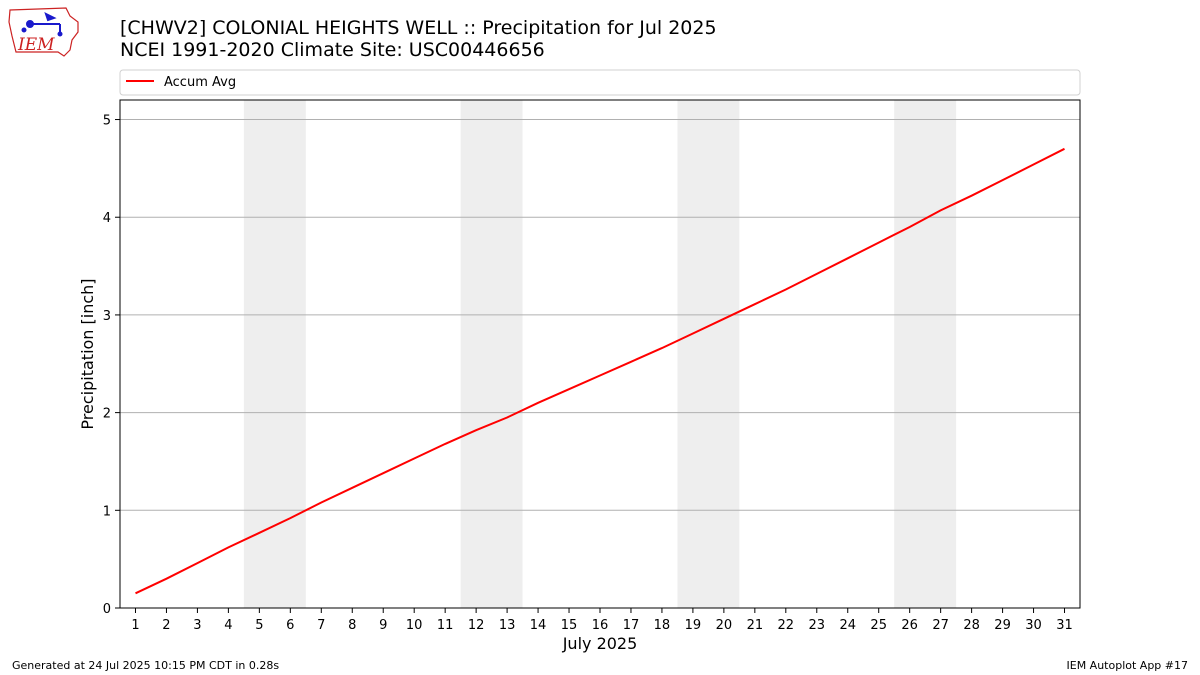 The width and height of the screenshot is (1200, 675). What do you see at coordinates (445, 625) in the screenshot?
I see `x-tick-label: 11` at bounding box center [445, 625].